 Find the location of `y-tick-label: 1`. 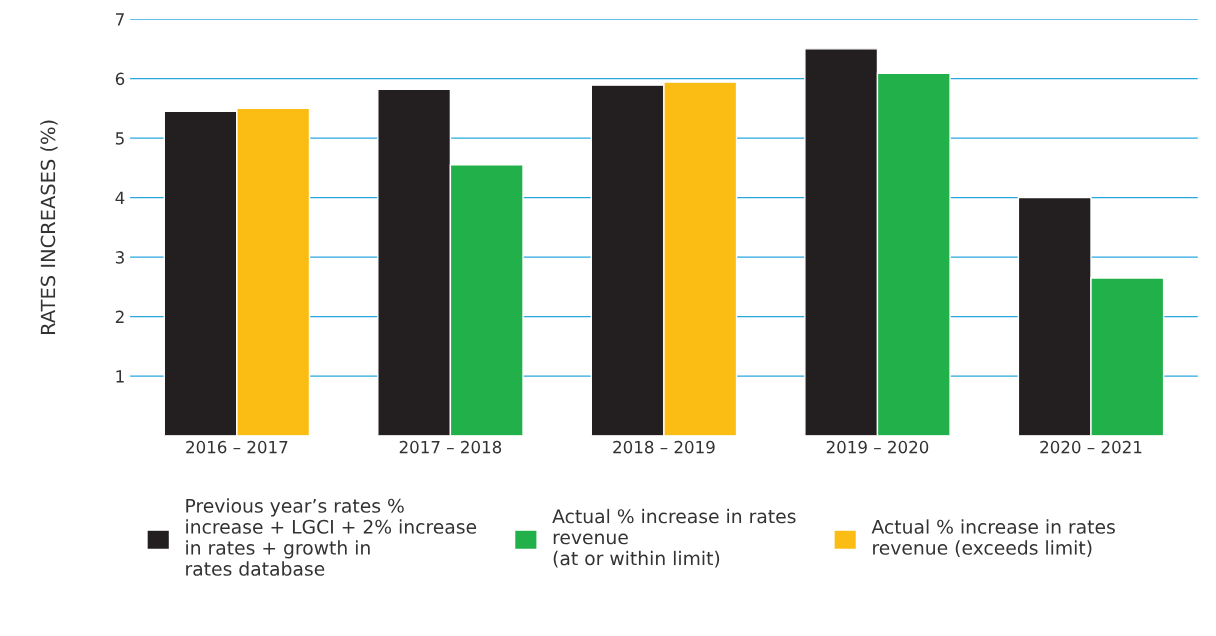

y-tick-label: 1 is located at coordinates (120, 376).